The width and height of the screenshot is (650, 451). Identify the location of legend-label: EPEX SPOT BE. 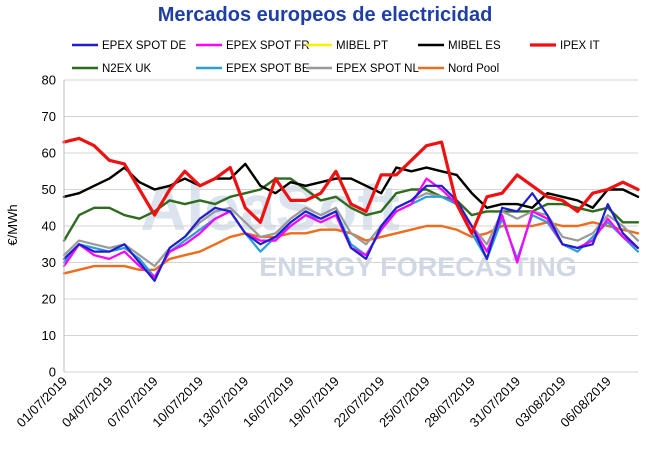
(268, 69).